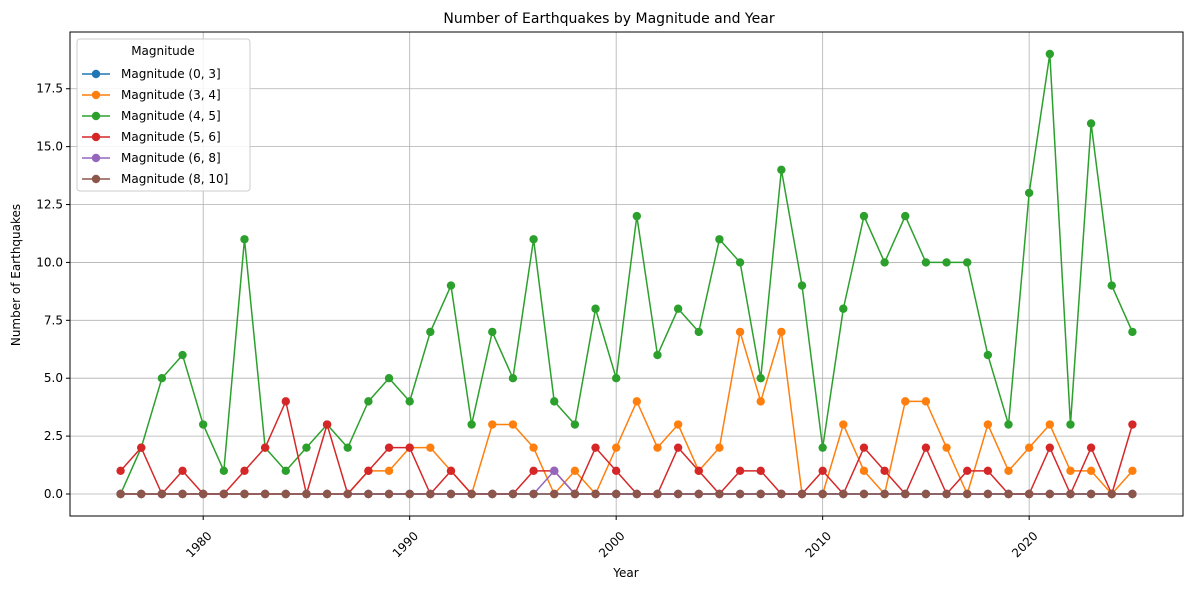 The width and height of the screenshot is (1190, 590). I want to click on legend-entry: Magnitude (3, 4], so click(151, 95).